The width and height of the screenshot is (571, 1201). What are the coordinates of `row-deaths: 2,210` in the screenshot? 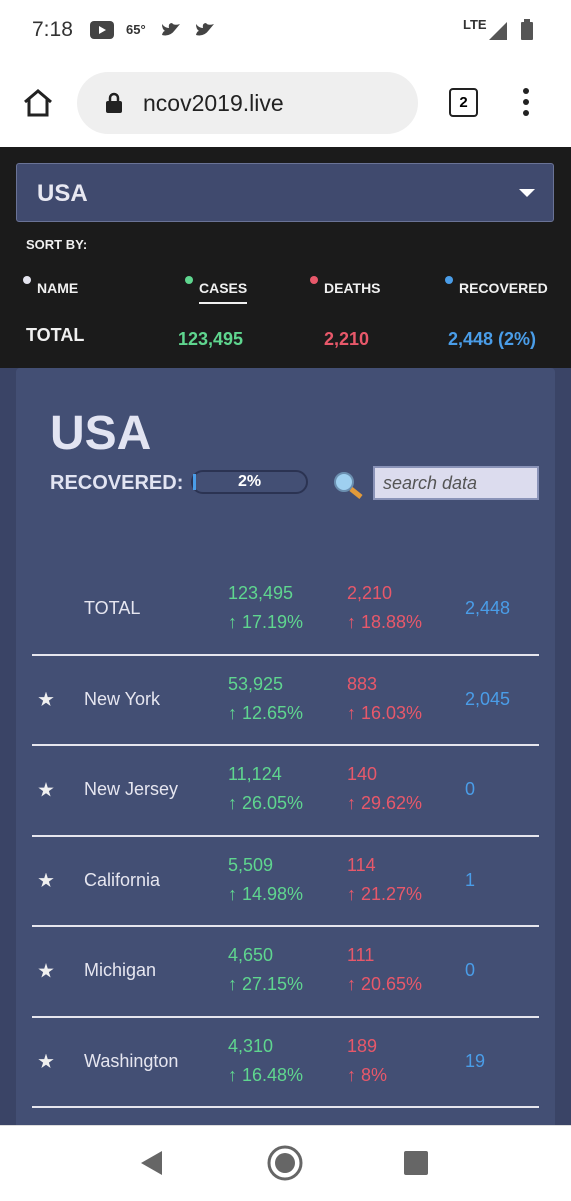 It's located at (370, 593).